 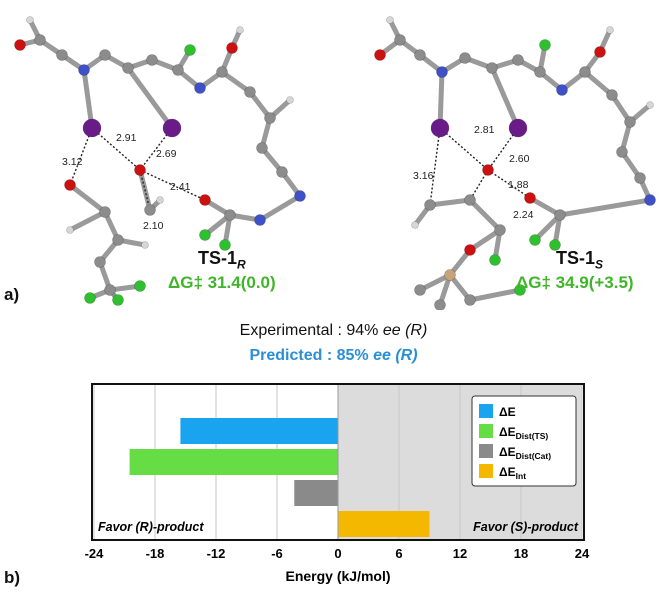 What do you see at coordinates (460, 553) in the screenshot?
I see `x-tick-label: 12` at bounding box center [460, 553].